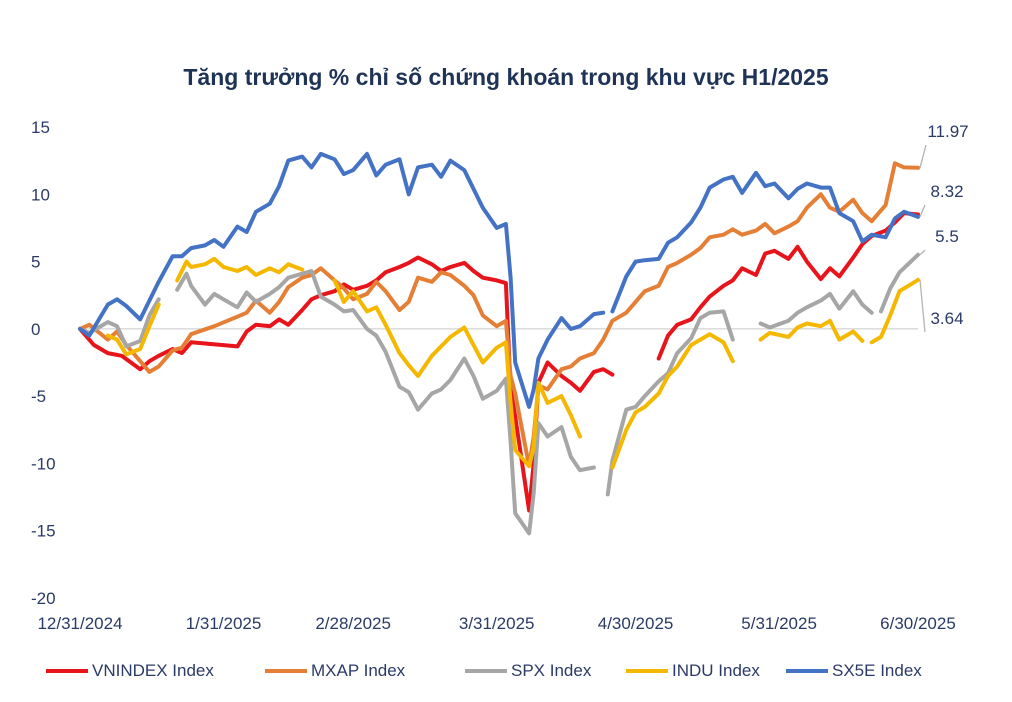  I want to click on legend-item-vnindex: VNINDEX Index, so click(130, 671).